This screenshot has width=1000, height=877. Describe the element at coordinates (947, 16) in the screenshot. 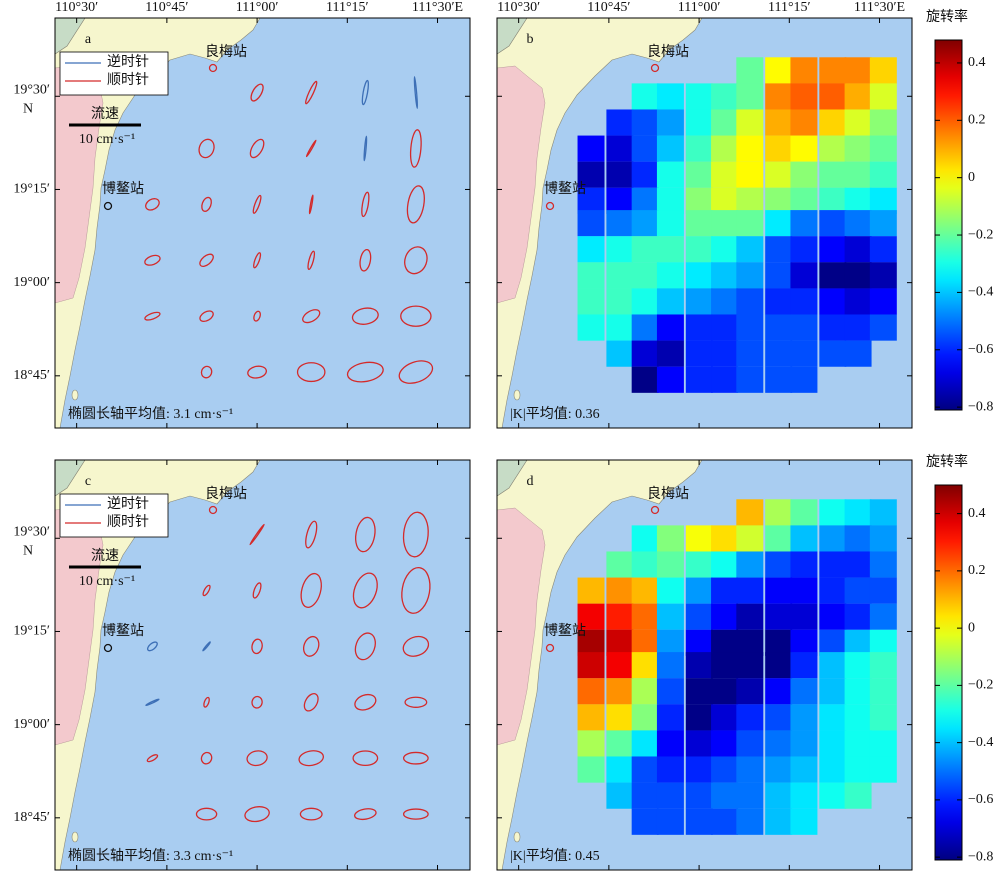

I see `colorbar-title: 旋转率` at that location.